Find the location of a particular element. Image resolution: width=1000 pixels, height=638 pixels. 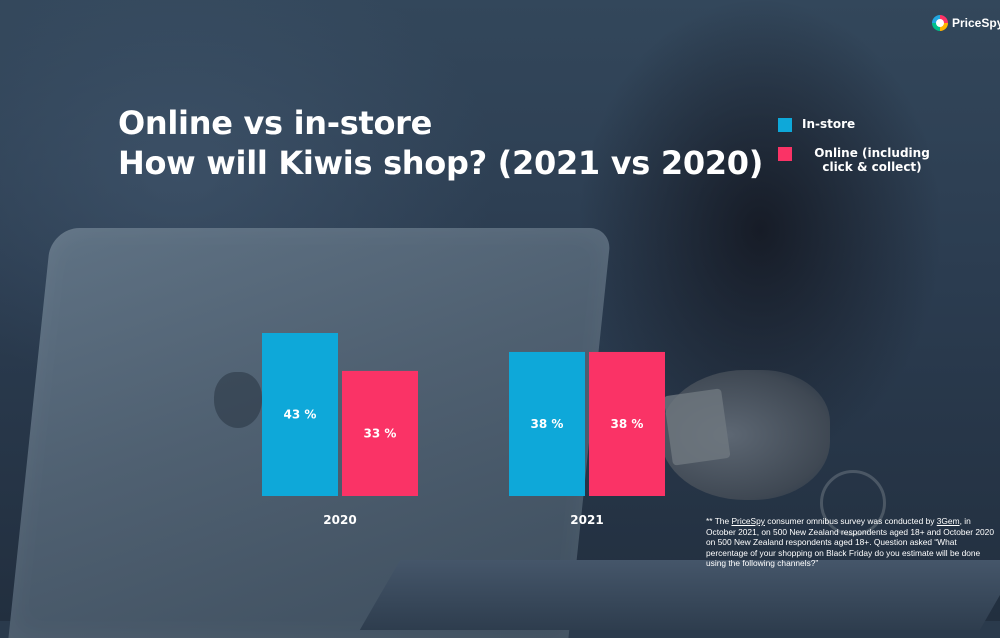

bar-online-2020 is located at coordinates (380, 433).